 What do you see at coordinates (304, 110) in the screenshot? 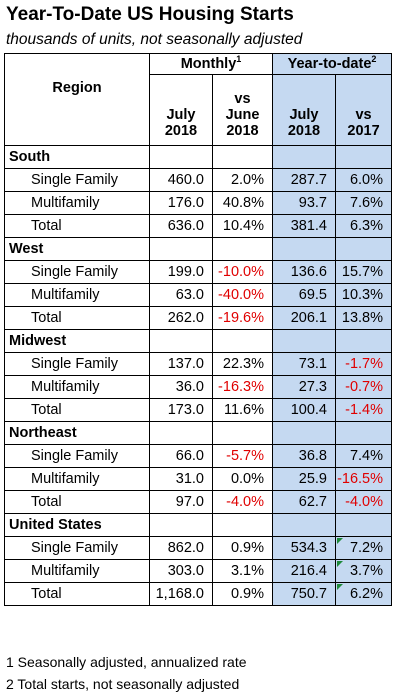
I see `header-ytd-july-2018: July 2018` at bounding box center [304, 110].